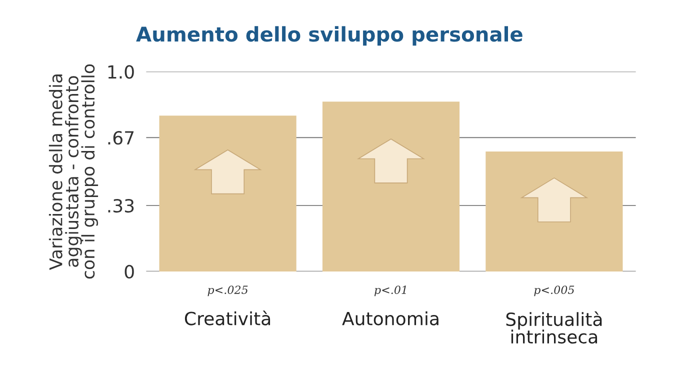  Describe the element at coordinates (121, 72) in the screenshot. I see `y-tick-label: 1.0` at that location.